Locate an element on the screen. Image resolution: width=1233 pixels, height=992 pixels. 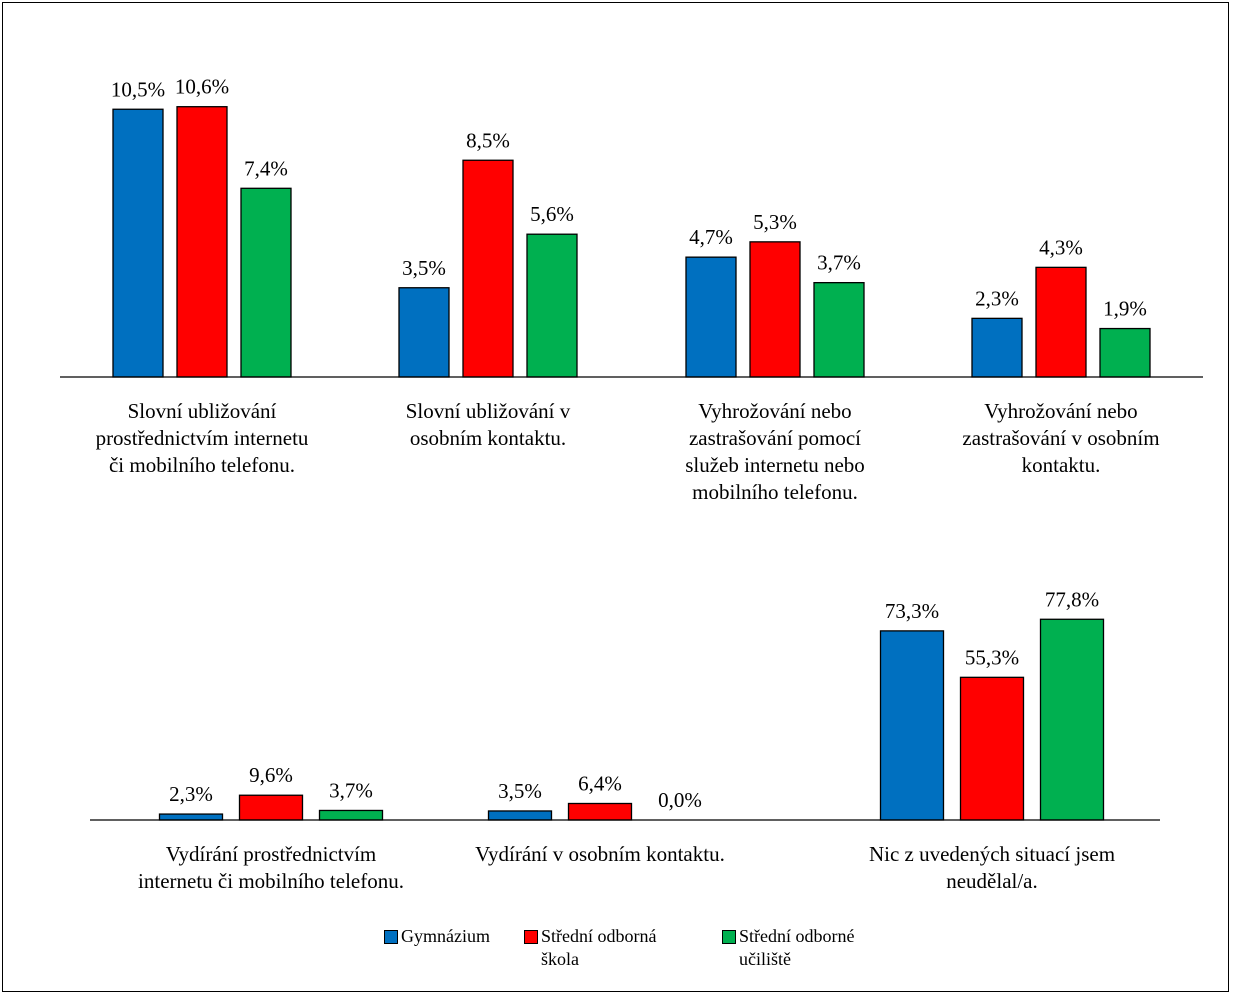
data-label: 9,6% is located at coordinates (271, 775).